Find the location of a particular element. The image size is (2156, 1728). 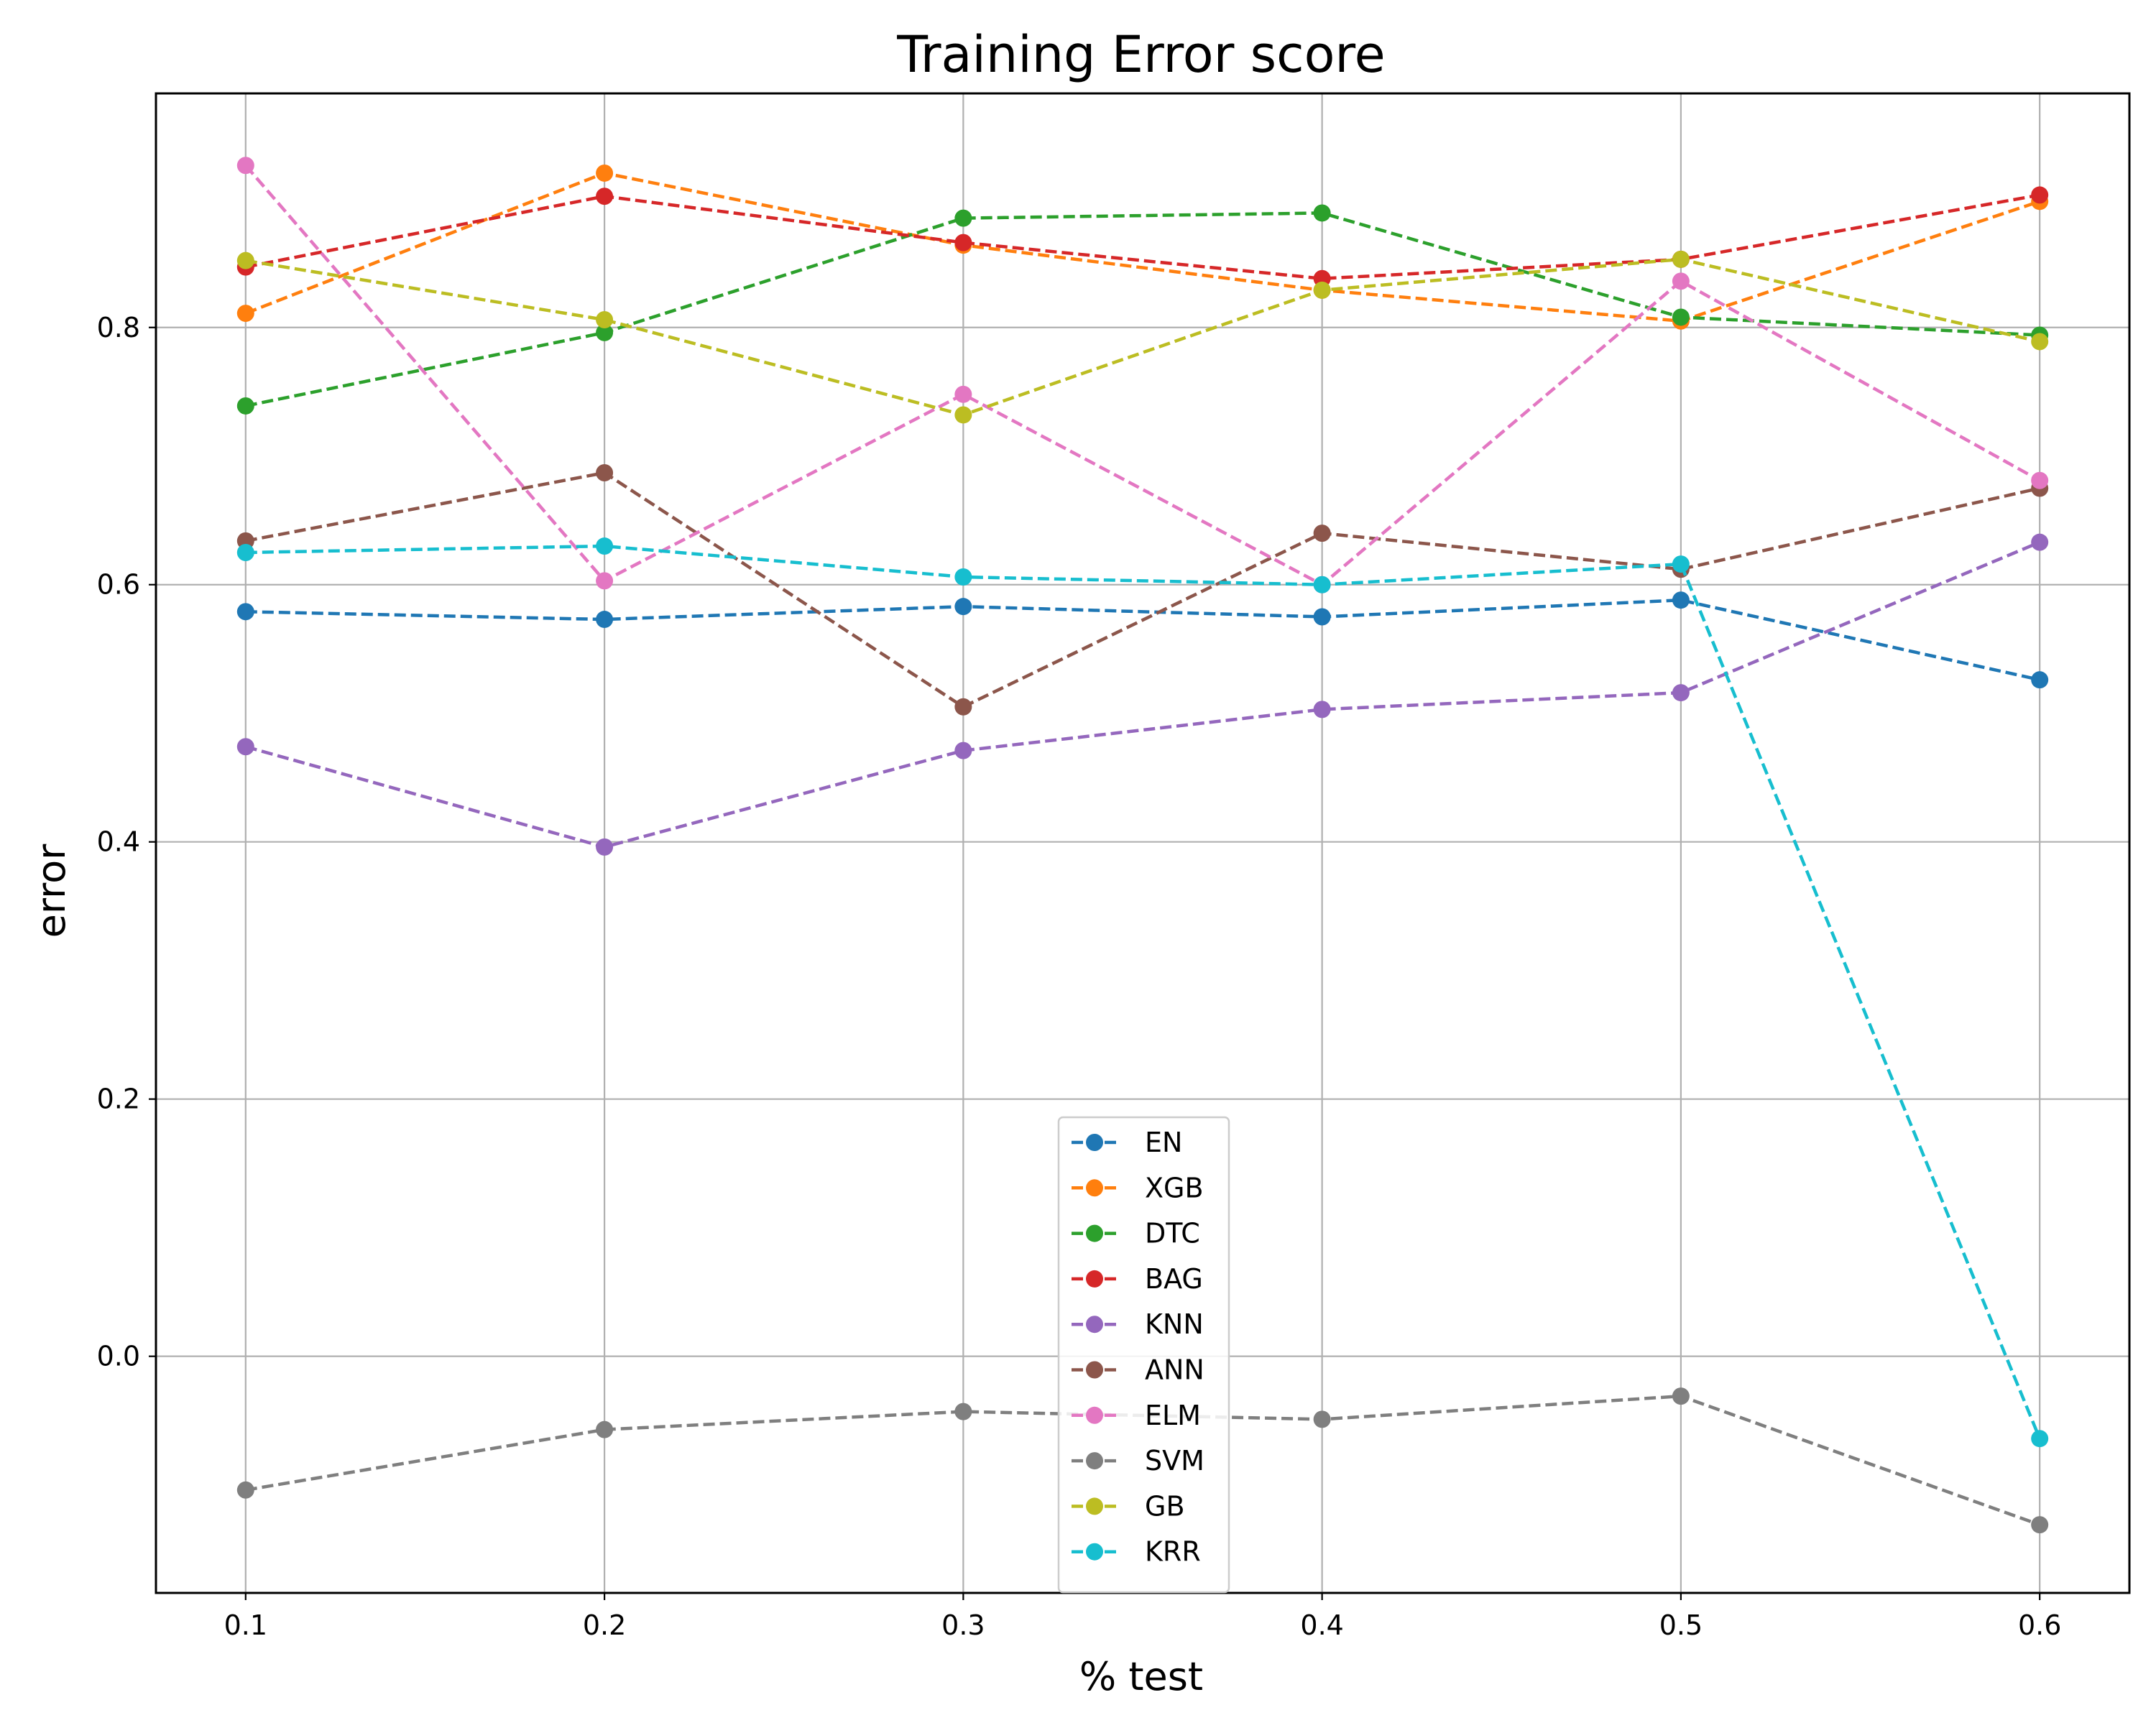

x-tick-label: 0.3 is located at coordinates (963, 1625).